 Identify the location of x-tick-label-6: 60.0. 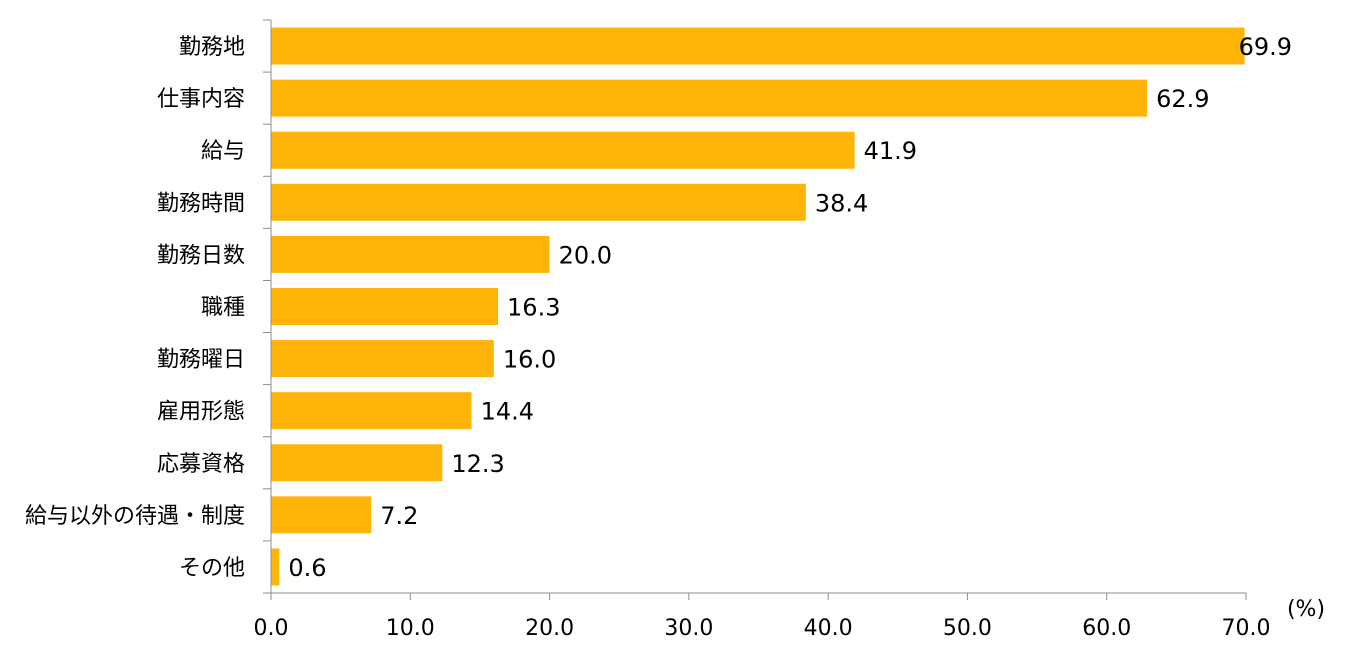
(1106, 628).